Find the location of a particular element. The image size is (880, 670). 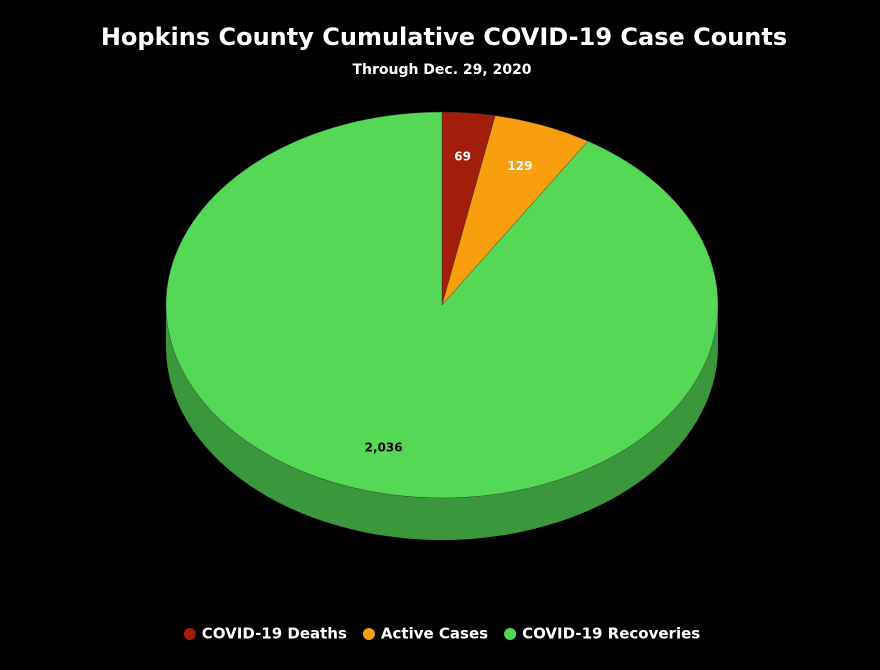

chart-subtitle: Through Dec. 29, 2020 is located at coordinates (441, 70).